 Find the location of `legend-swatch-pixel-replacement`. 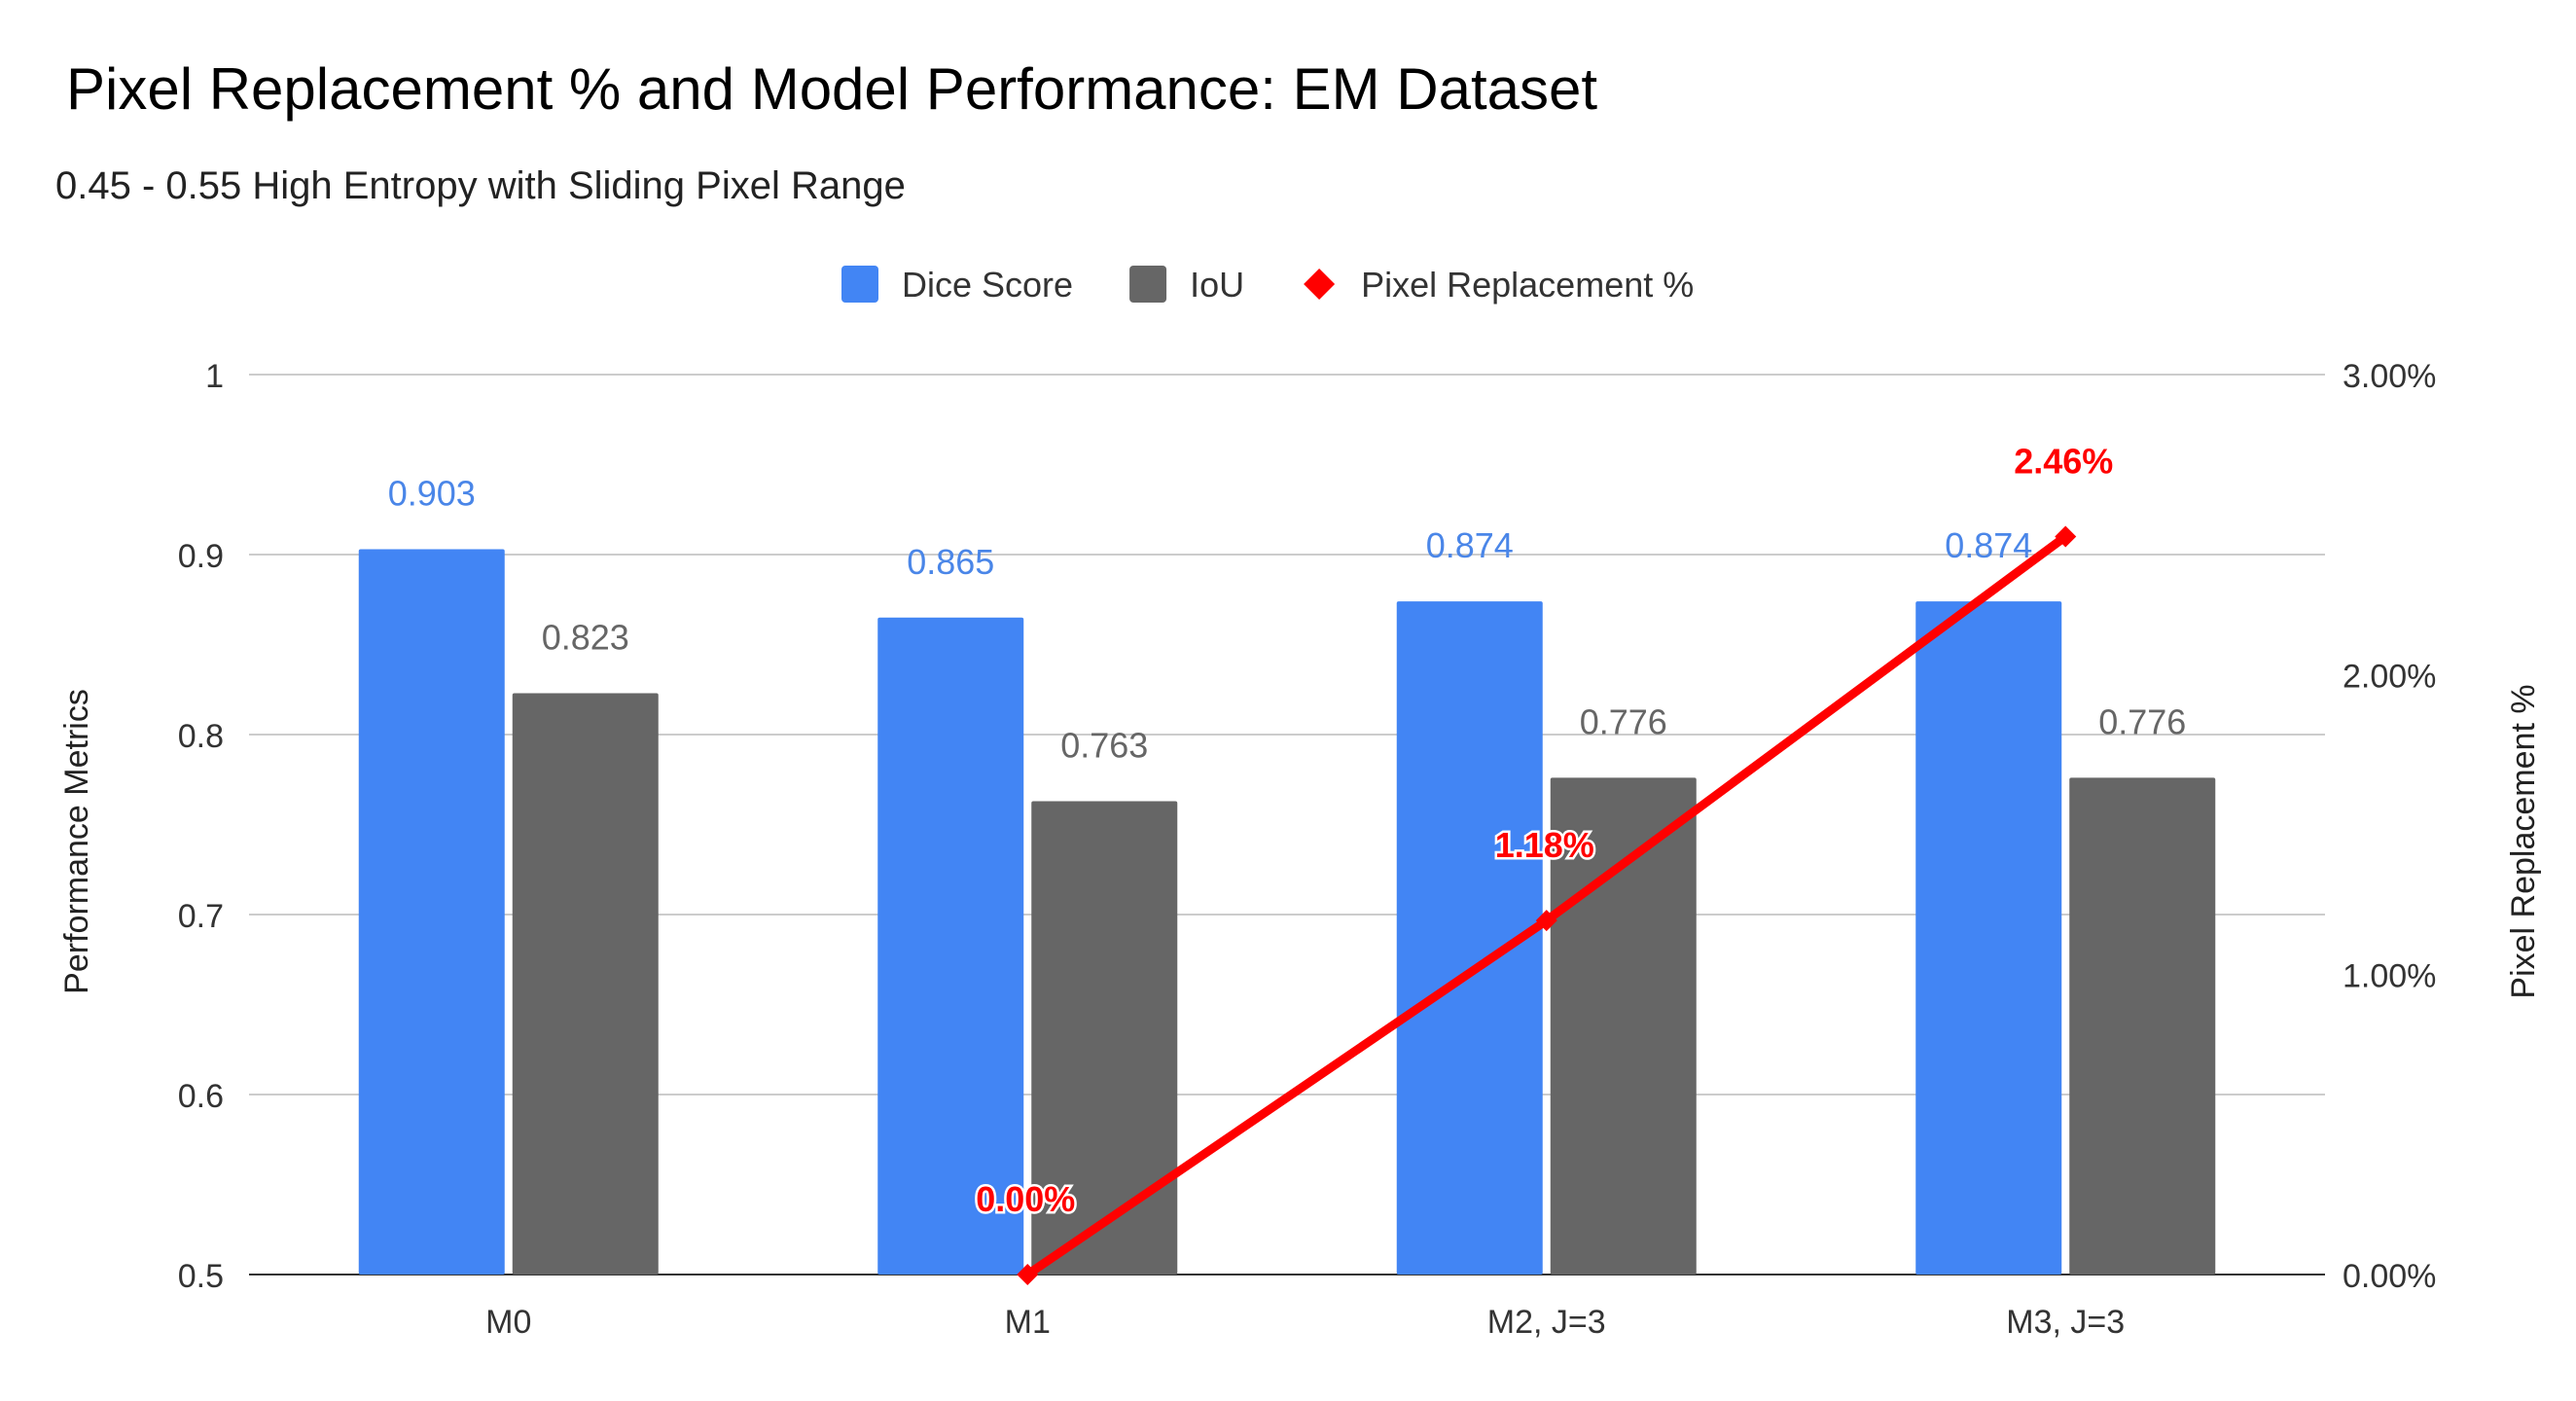

legend-swatch-pixel-replacement is located at coordinates (1320, 284).